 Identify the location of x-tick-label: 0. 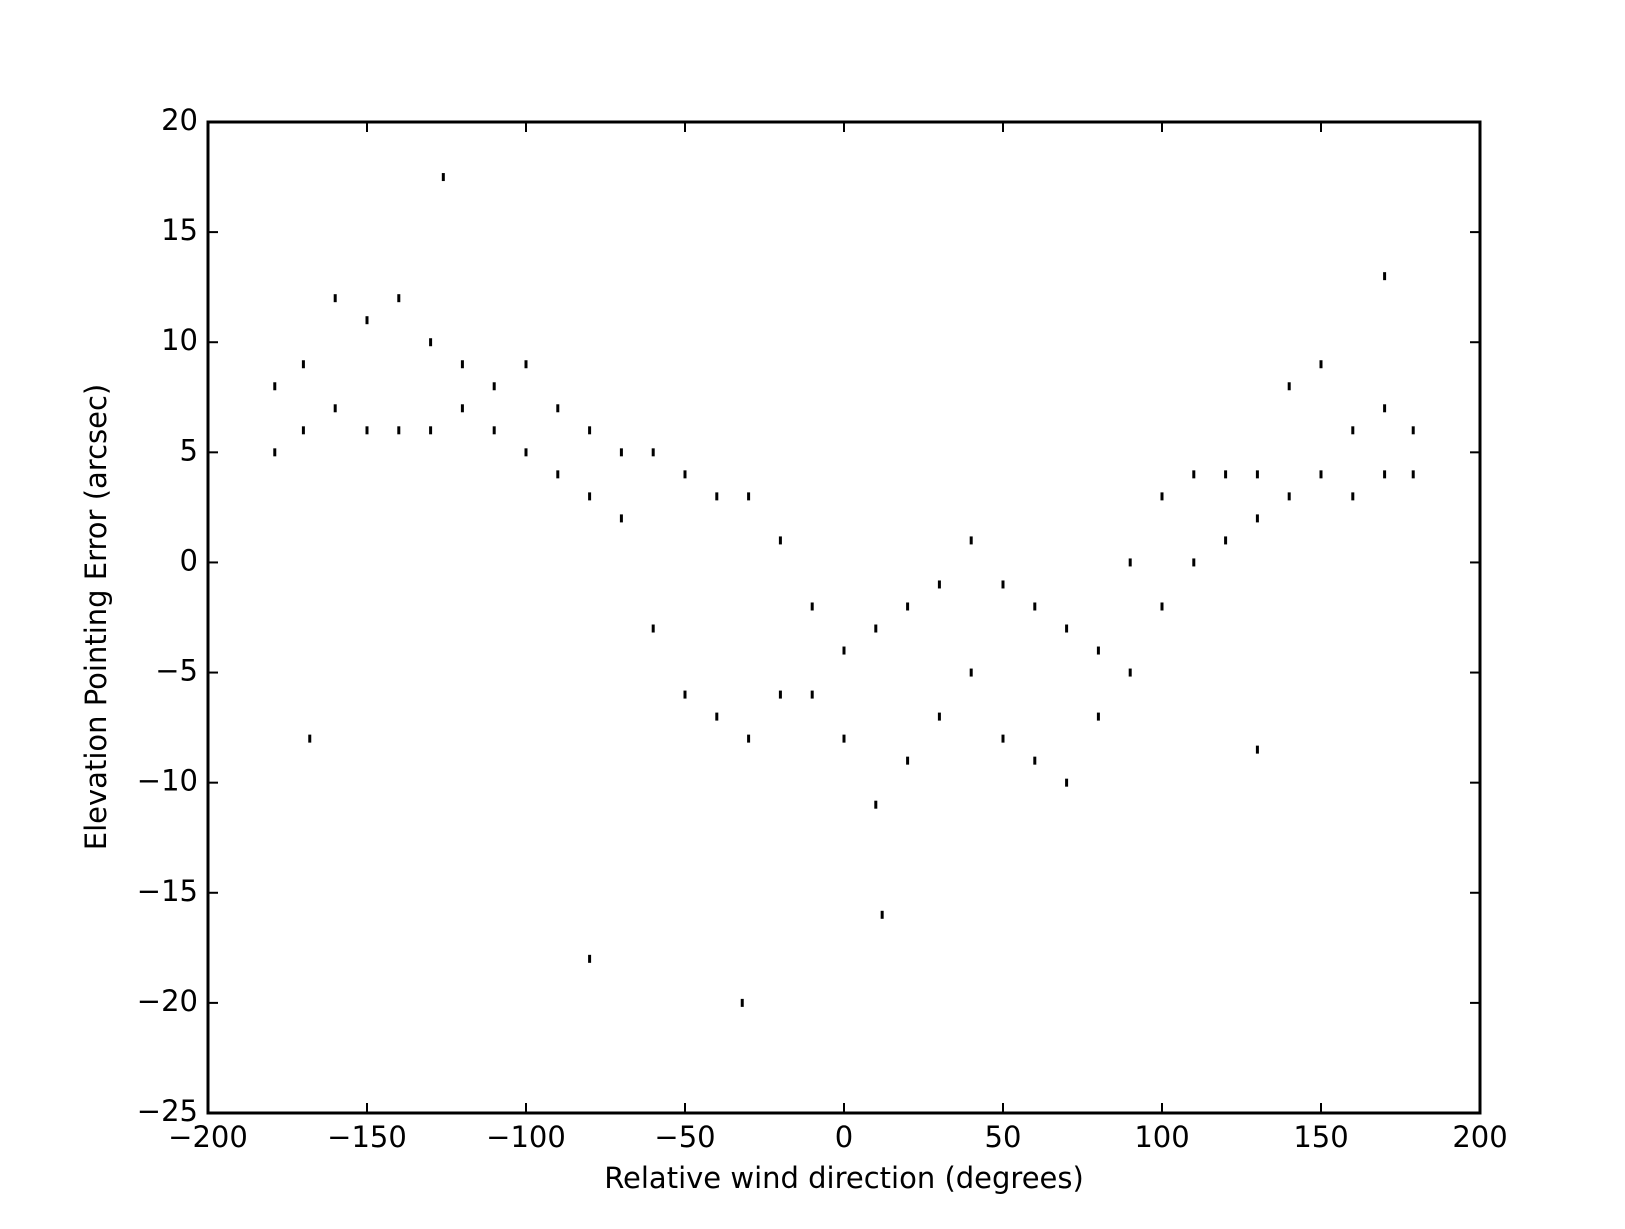
(844, 1137).